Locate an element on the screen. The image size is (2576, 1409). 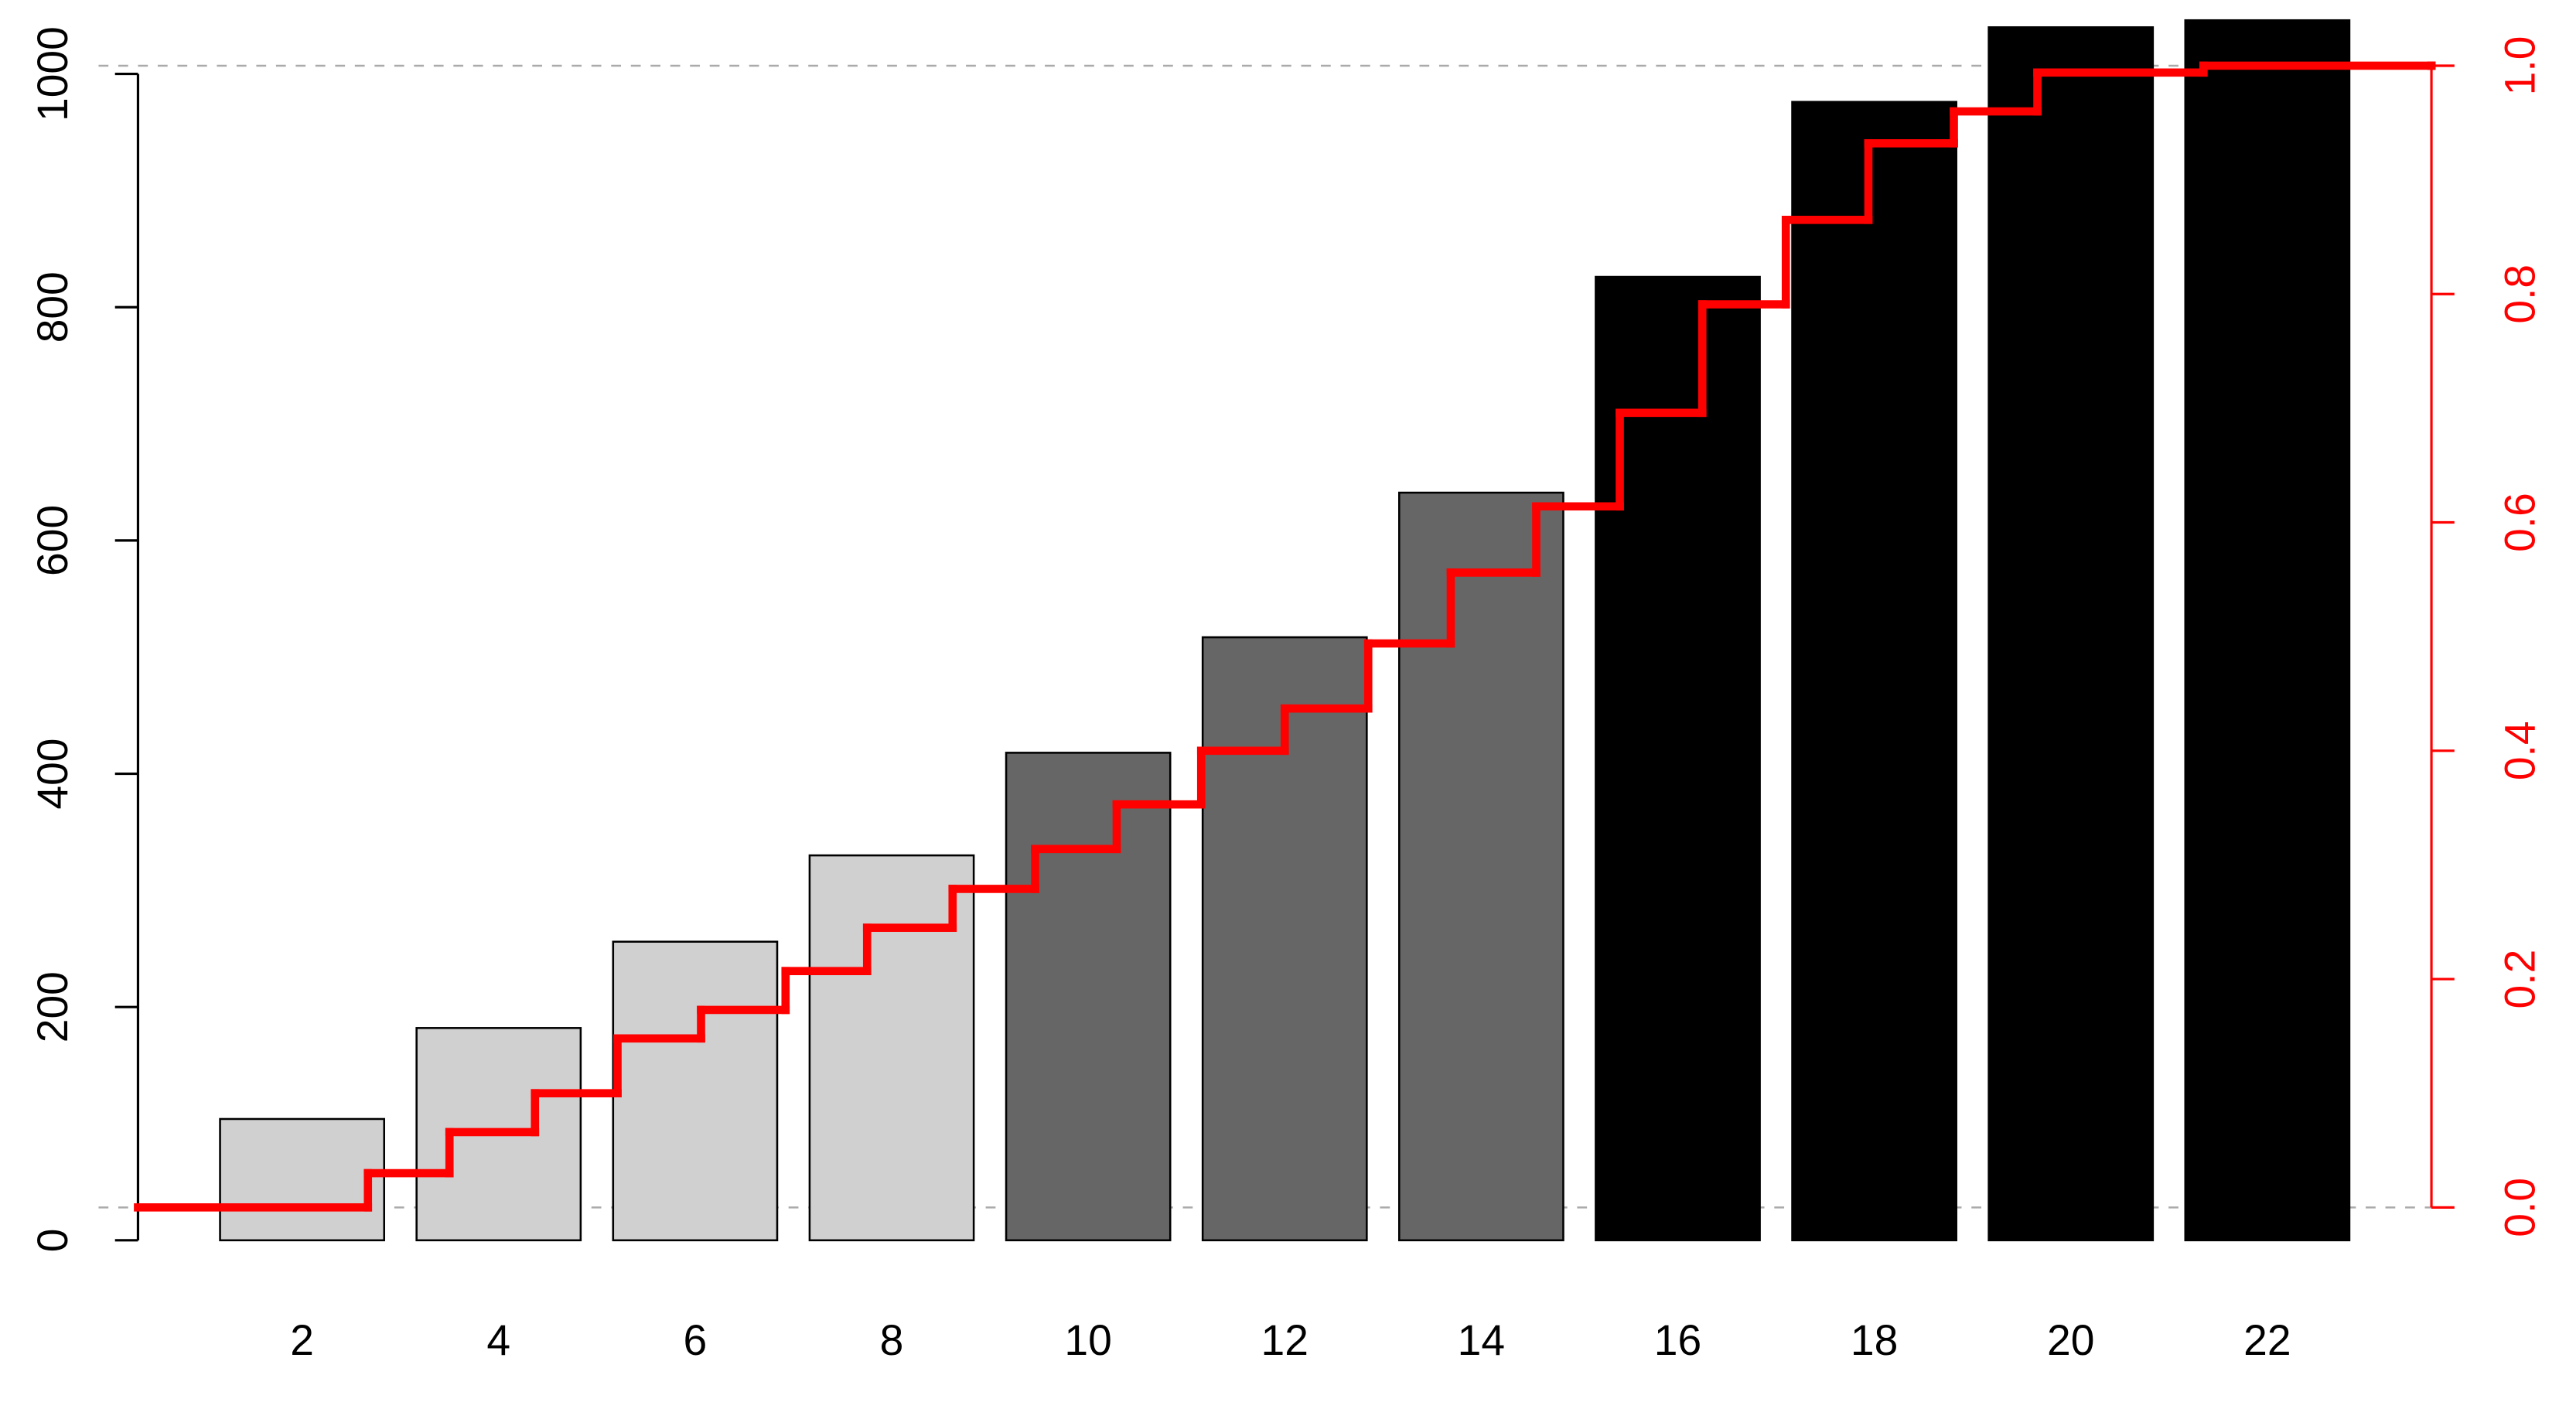
y2-tick-label: 1.0 is located at coordinates (2520, 66).